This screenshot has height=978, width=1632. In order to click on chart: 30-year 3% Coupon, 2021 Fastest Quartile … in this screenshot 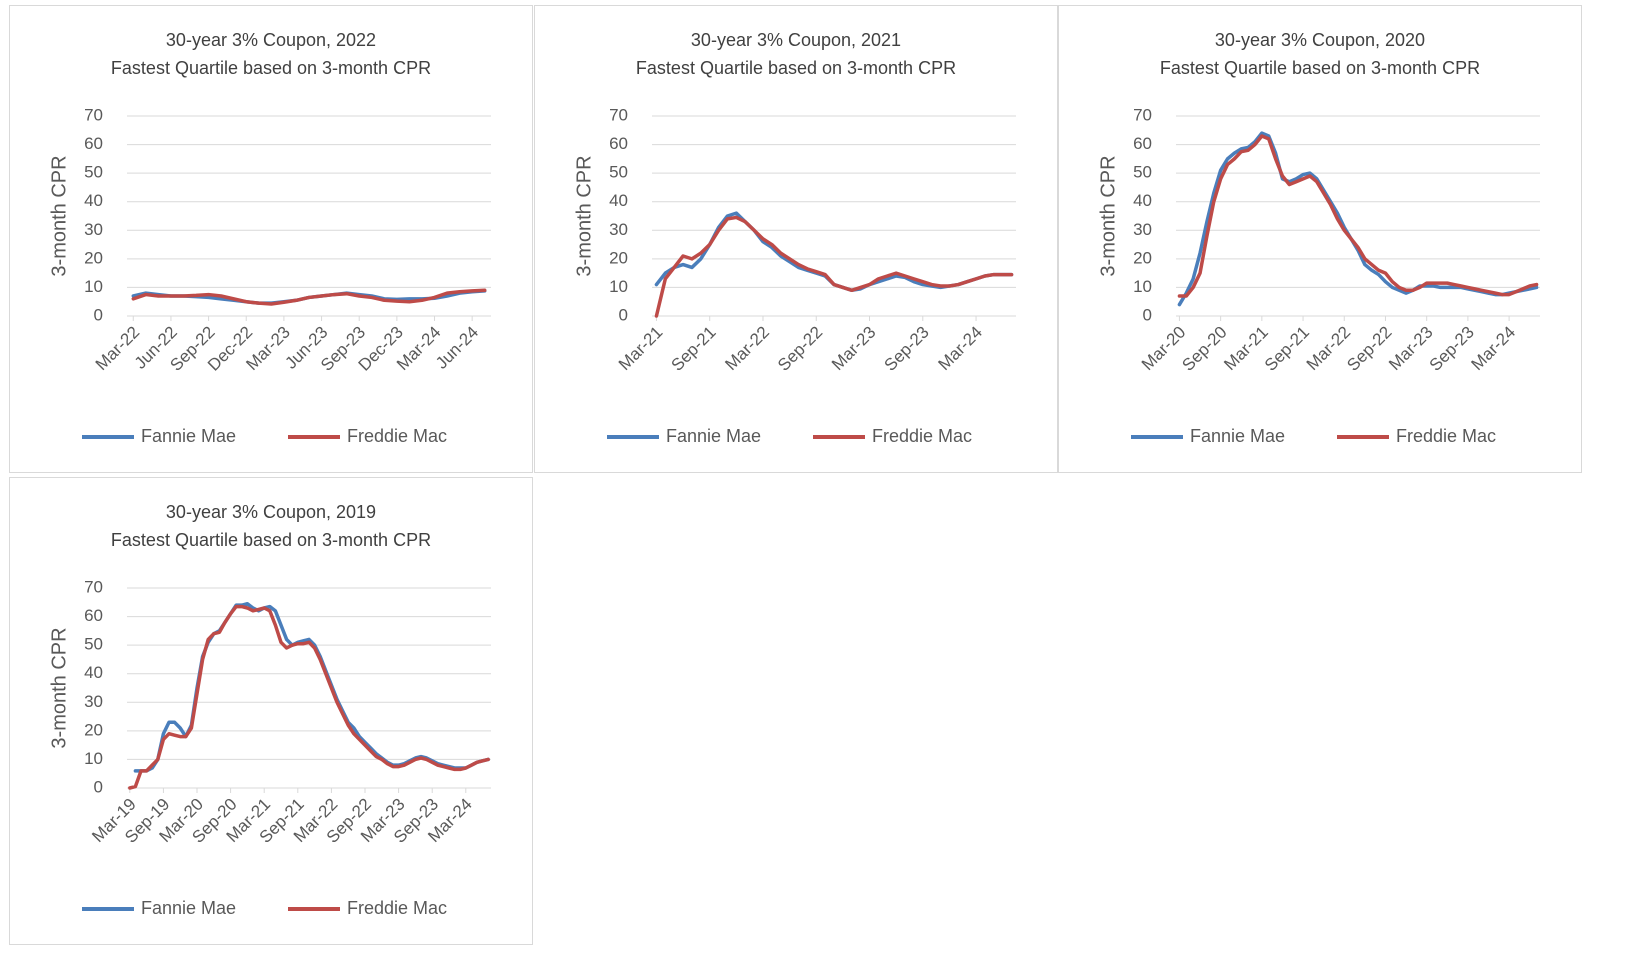, I will do `click(794, 238)`.